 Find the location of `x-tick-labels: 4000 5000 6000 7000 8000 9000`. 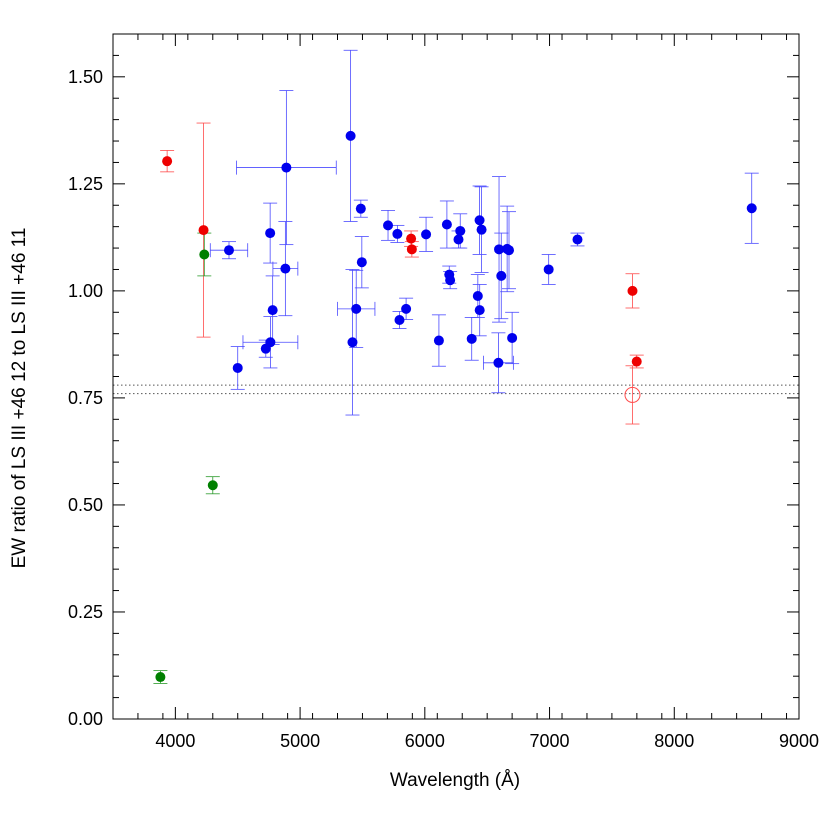

x-tick-labels: 4000 5000 6000 7000 8000 9000 is located at coordinates (487, 741).